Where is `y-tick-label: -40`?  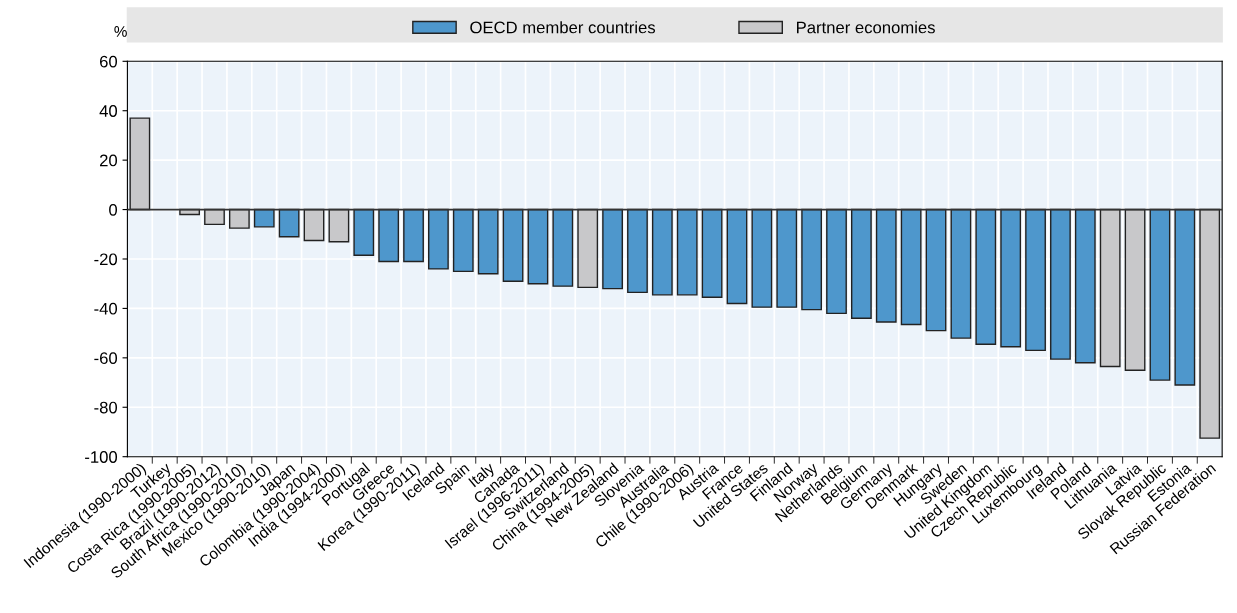 y-tick-label: -40 is located at coordinates (106, 308).